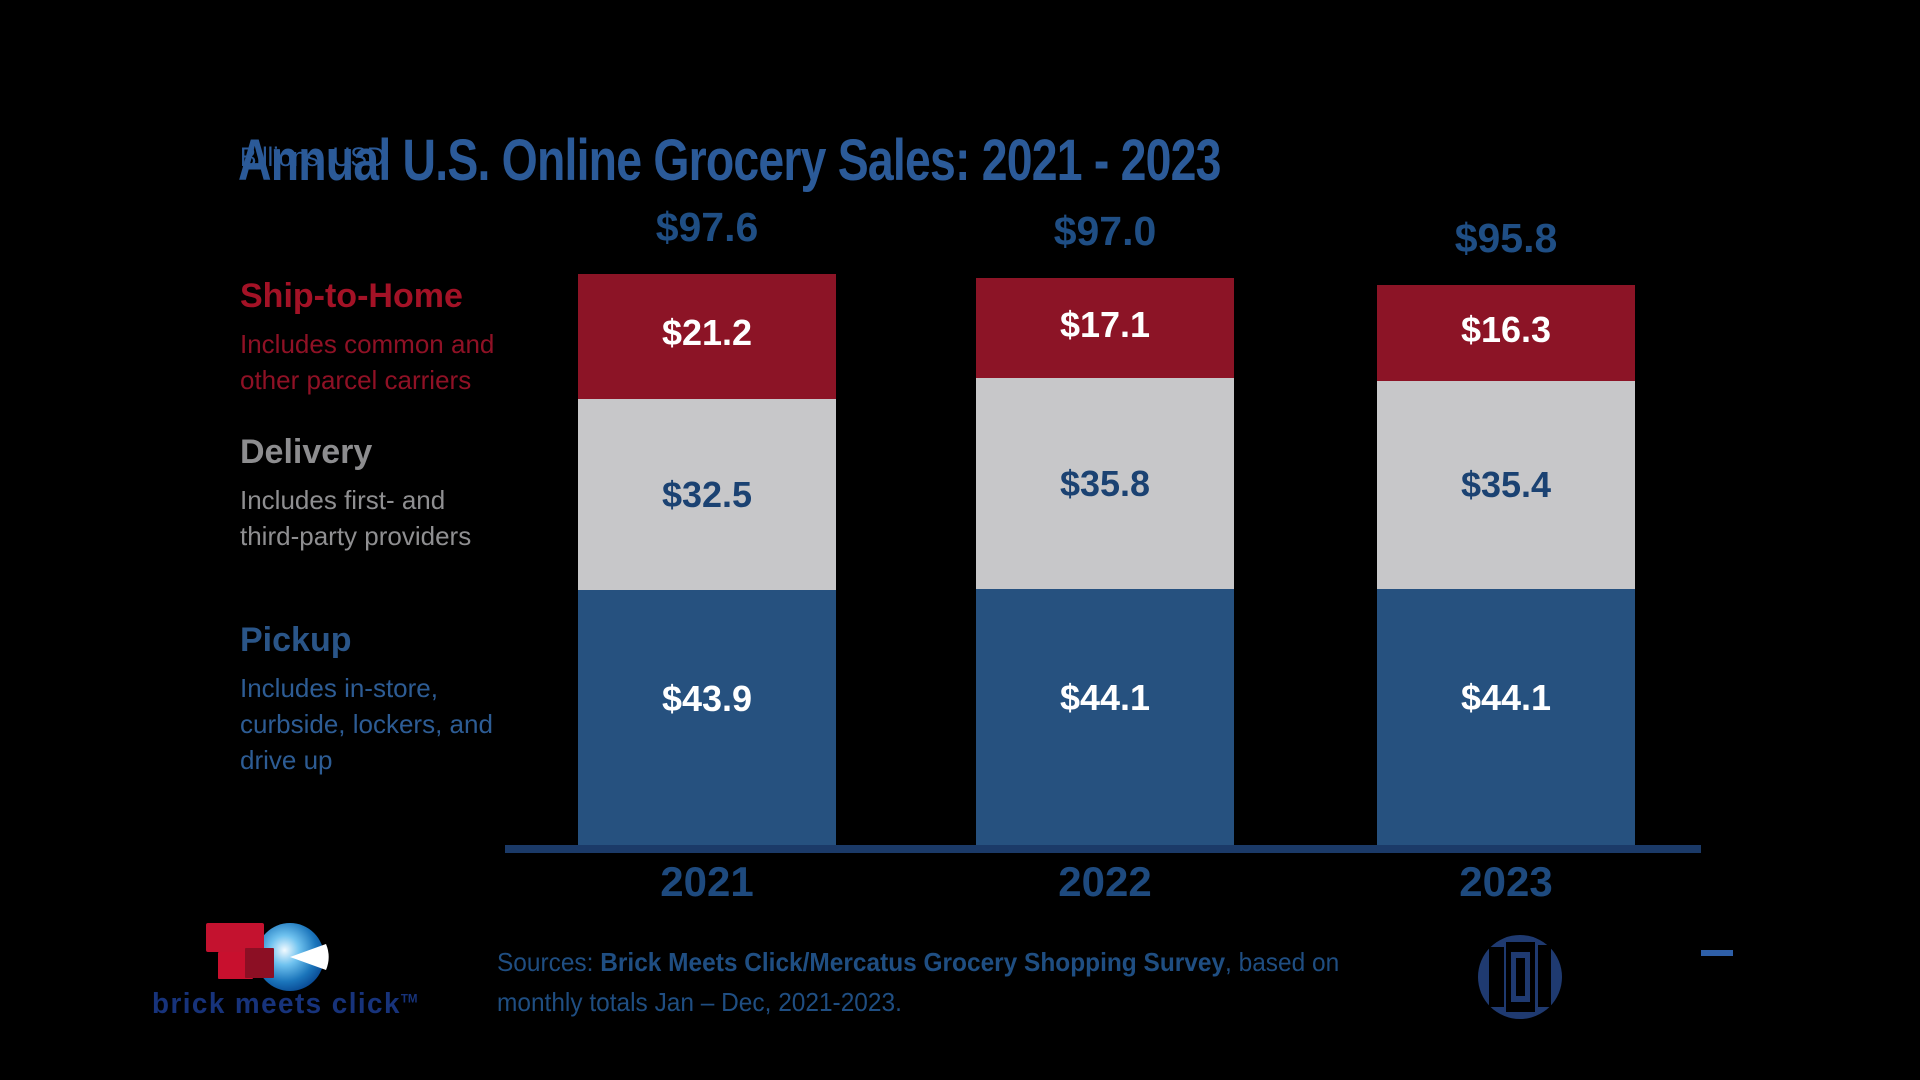 The width and height of the screenshot is (1920, 1080). Describe the element at coordinates (312, 157) in the screenshot. I see `chart-units-subtitle: Billions, USD` at that location.